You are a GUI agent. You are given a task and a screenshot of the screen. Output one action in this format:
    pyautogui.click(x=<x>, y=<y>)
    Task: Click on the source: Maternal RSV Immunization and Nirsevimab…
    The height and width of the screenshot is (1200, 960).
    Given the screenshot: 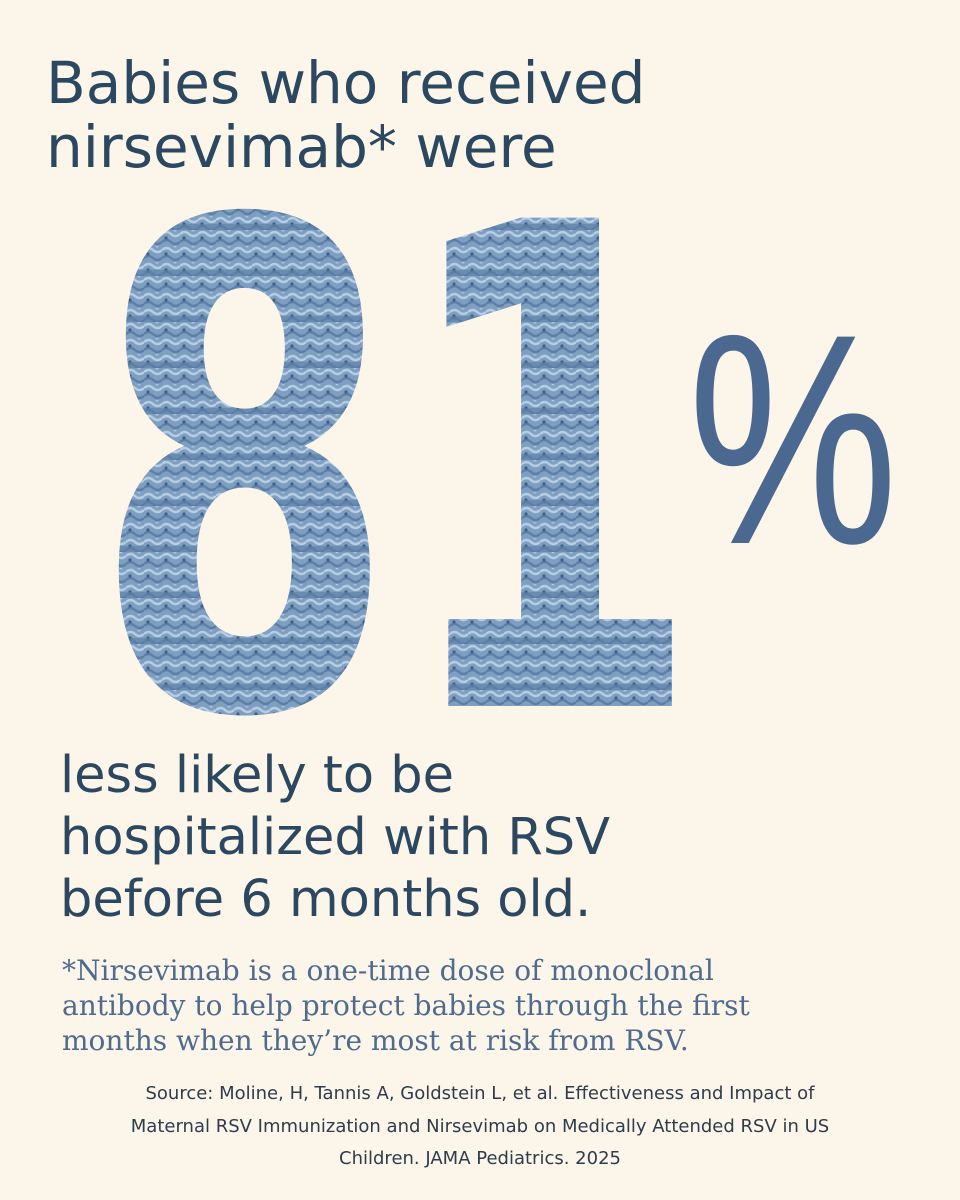 What is the action you would take?
    pyautogui.click(x=480, y=1126)
    